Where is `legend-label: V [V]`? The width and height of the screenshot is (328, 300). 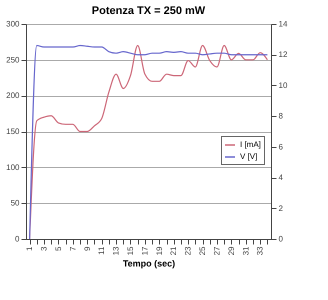
legend-label: V [V] is located at coordinates (249, 156).